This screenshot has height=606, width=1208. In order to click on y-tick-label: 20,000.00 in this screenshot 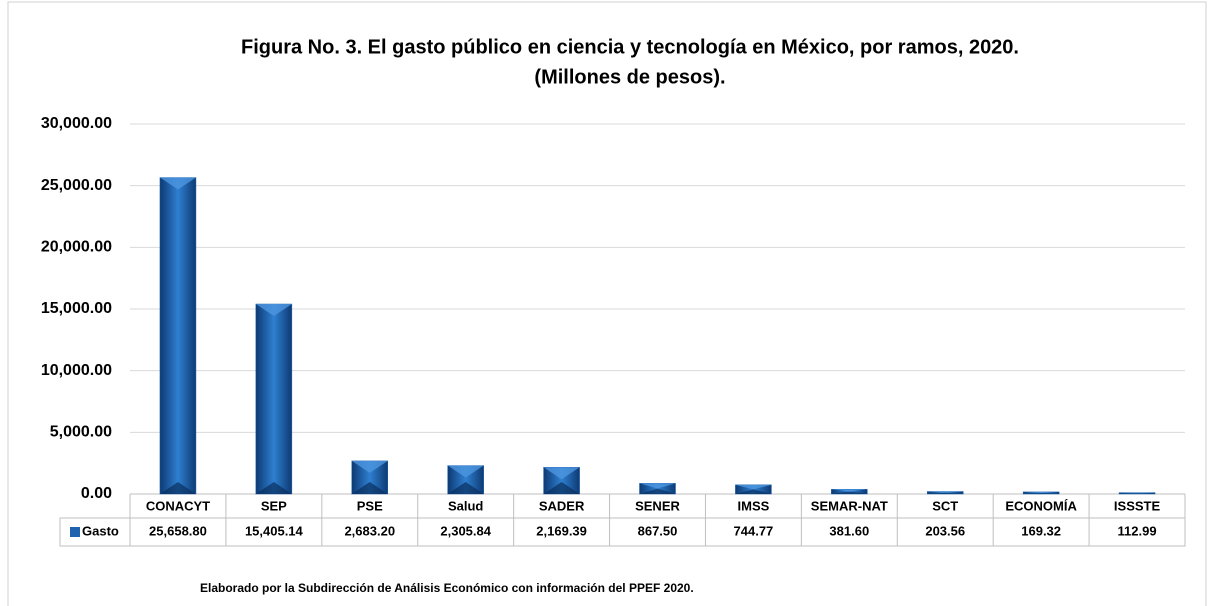, I will do `click(76, 247)`.